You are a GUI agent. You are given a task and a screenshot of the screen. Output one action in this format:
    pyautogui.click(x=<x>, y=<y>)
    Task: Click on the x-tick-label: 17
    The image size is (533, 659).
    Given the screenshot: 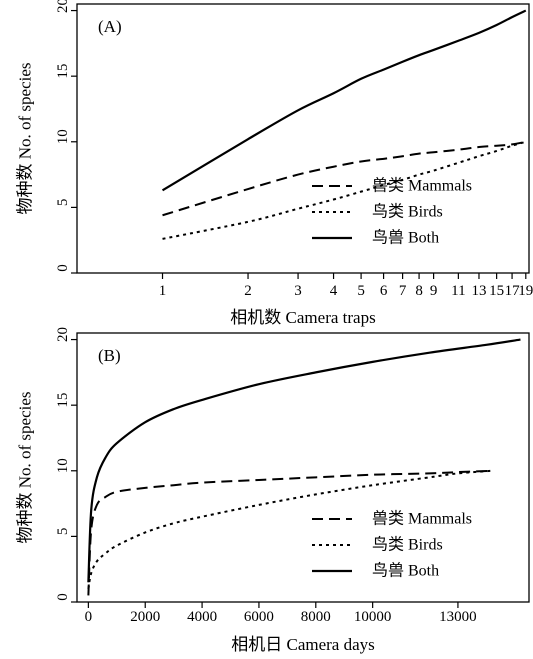 What is the action you would take?
    pyautogui.click(x=513, y=291)
    